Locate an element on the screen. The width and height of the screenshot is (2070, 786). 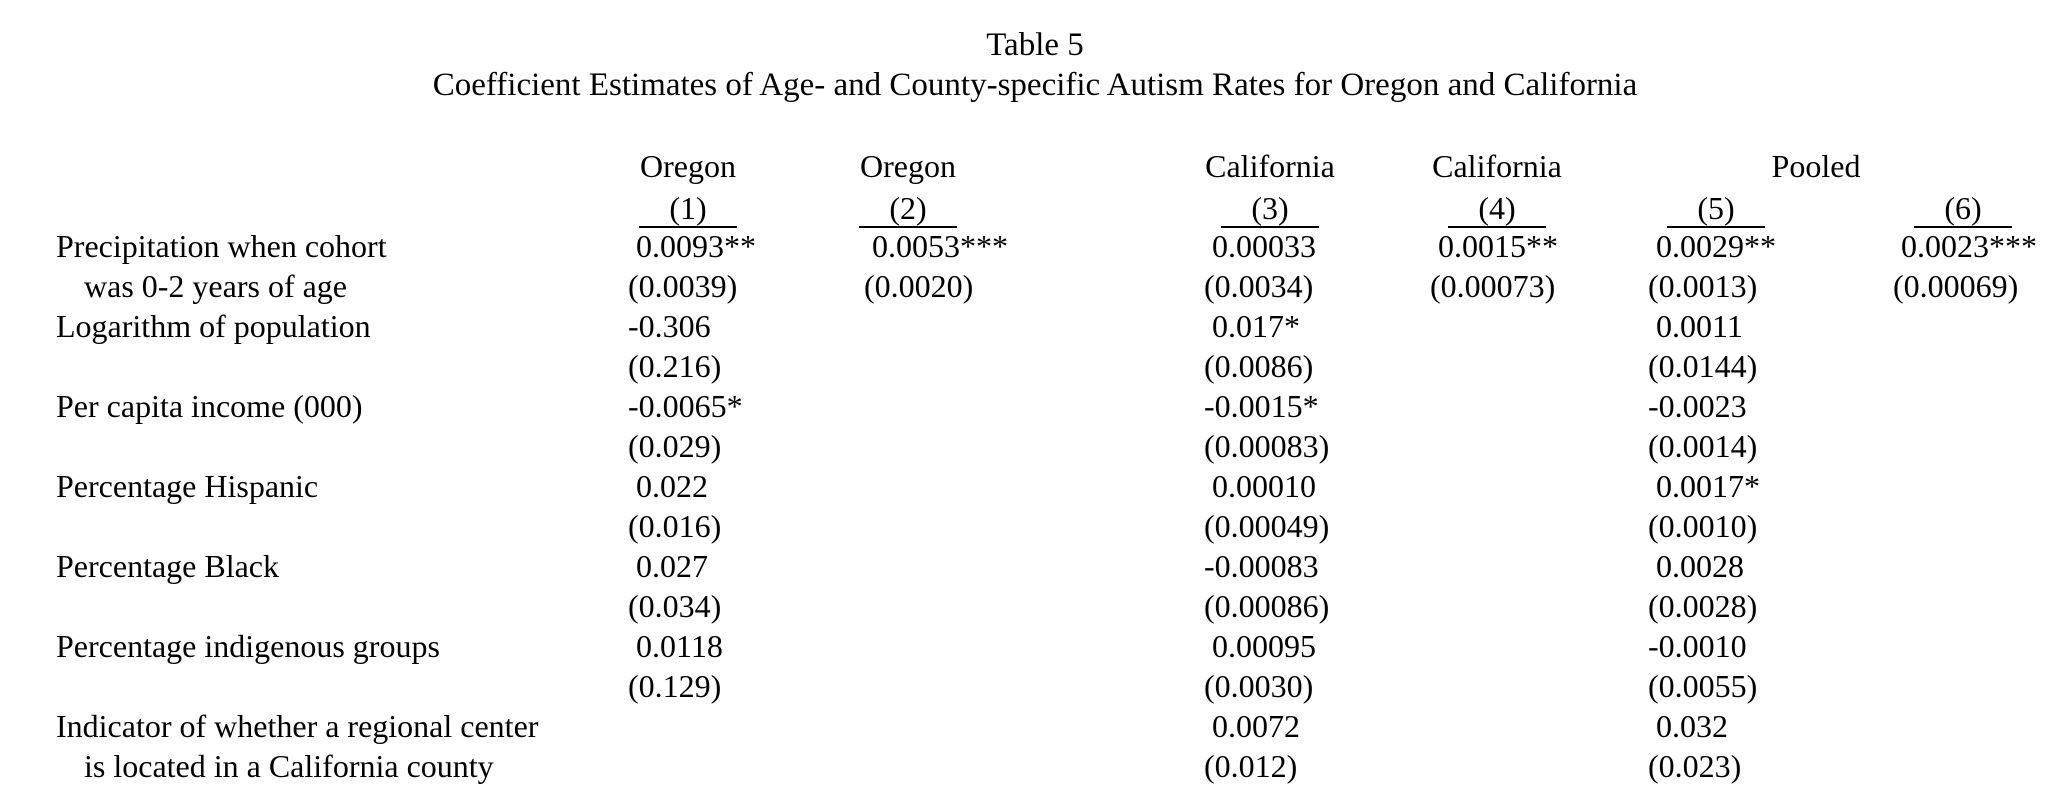
coefficient-cell: 0.0028 is located at coordinates (1700, 566).